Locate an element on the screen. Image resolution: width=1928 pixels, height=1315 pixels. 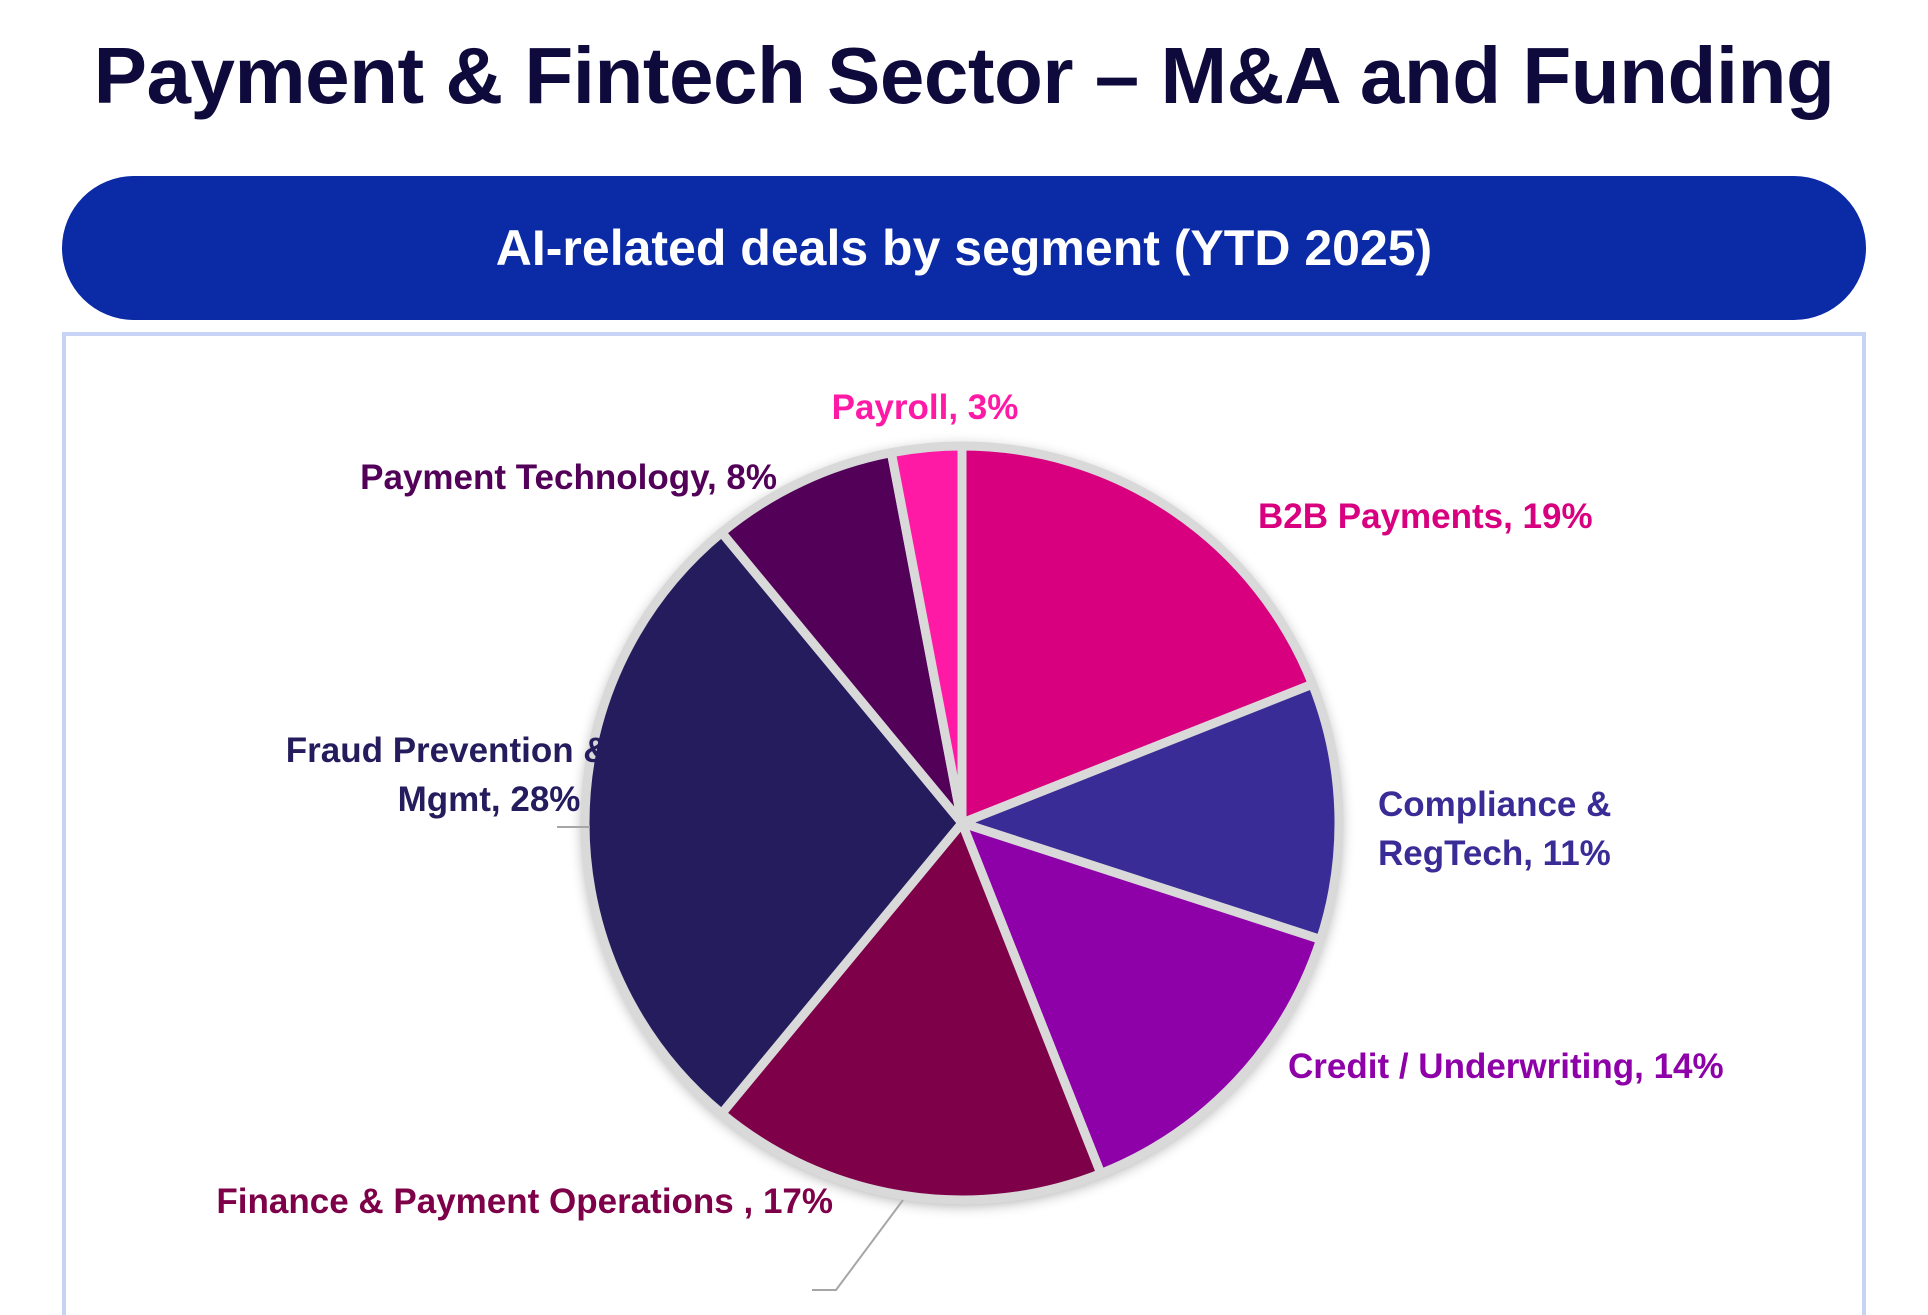
slice-label-5: Fraud Prevention & Risk Mgmt, 28% is located at coordinates (489, 775).